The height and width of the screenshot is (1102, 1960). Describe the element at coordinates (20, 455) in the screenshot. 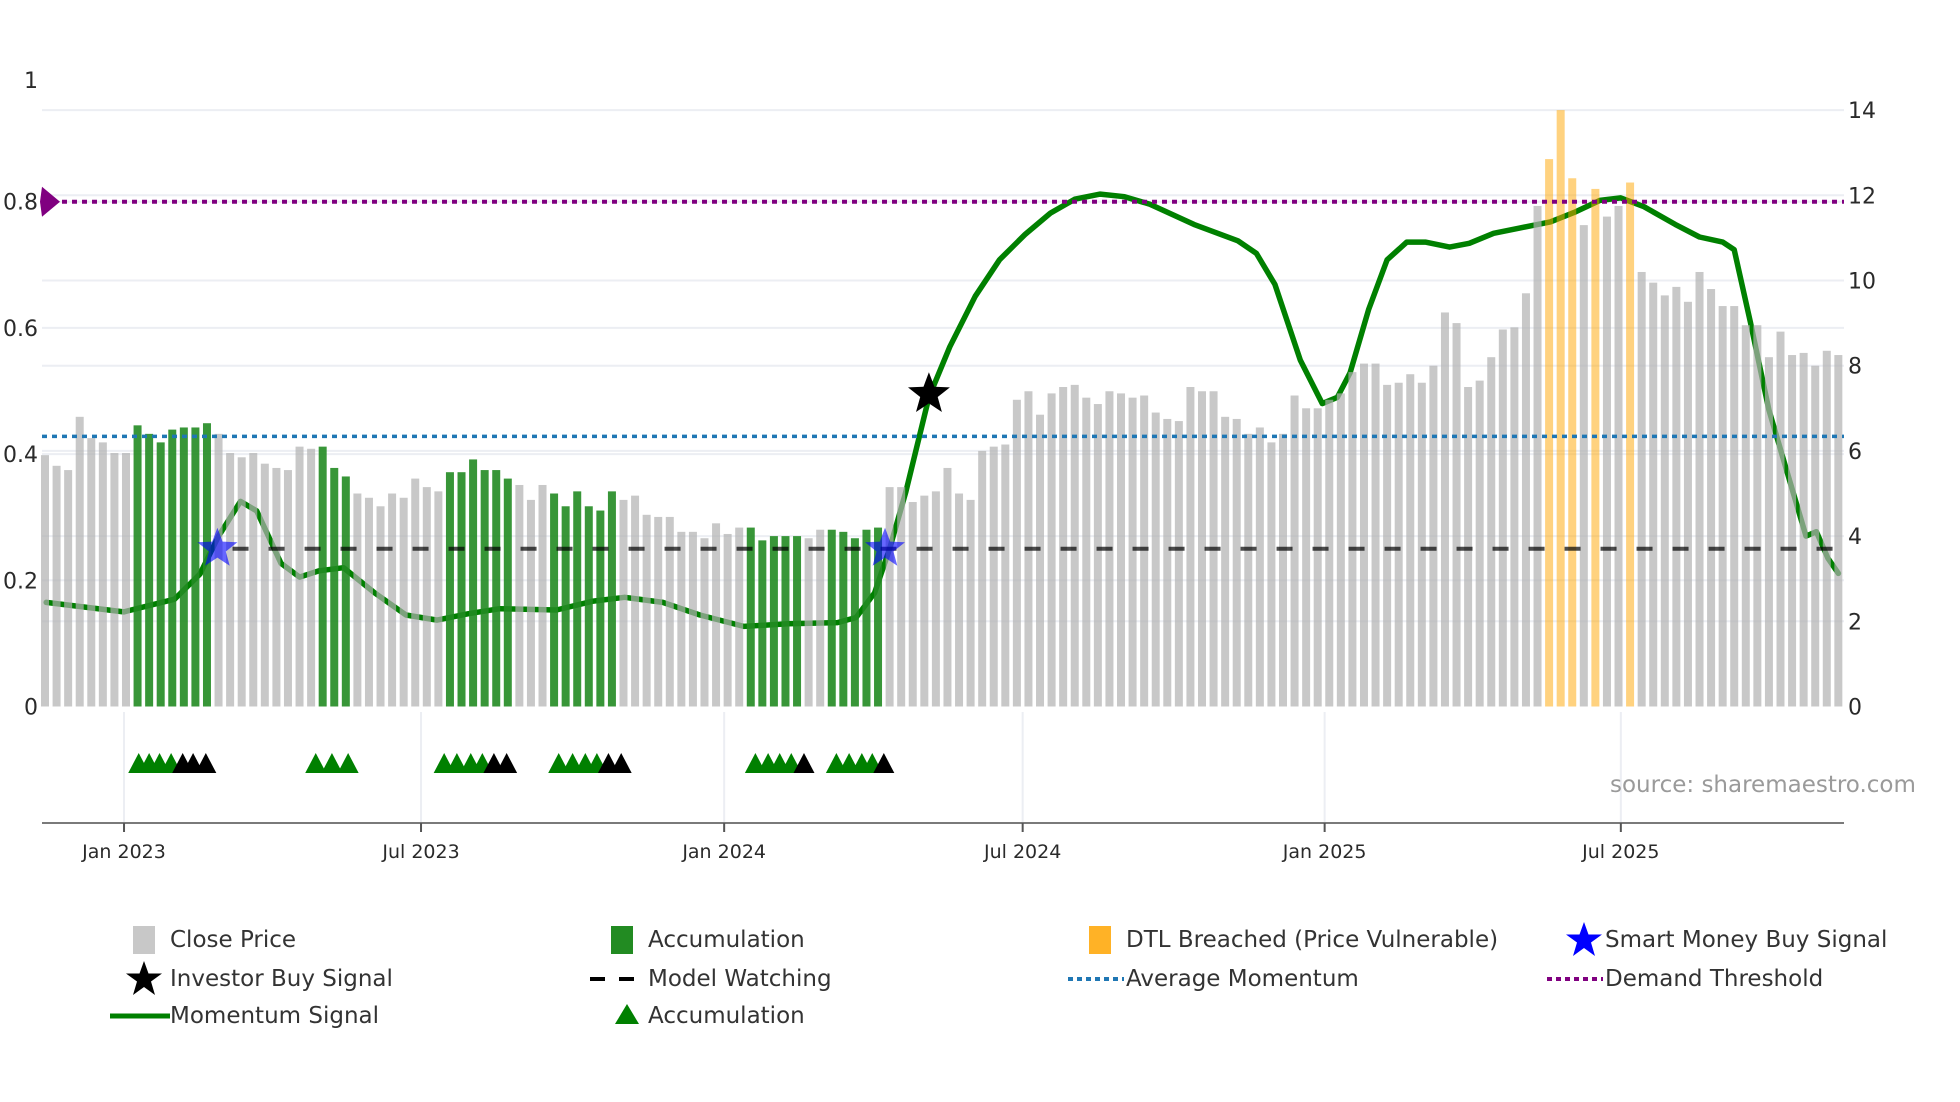

I see `y-left-tick-label: 0.4` at that location.